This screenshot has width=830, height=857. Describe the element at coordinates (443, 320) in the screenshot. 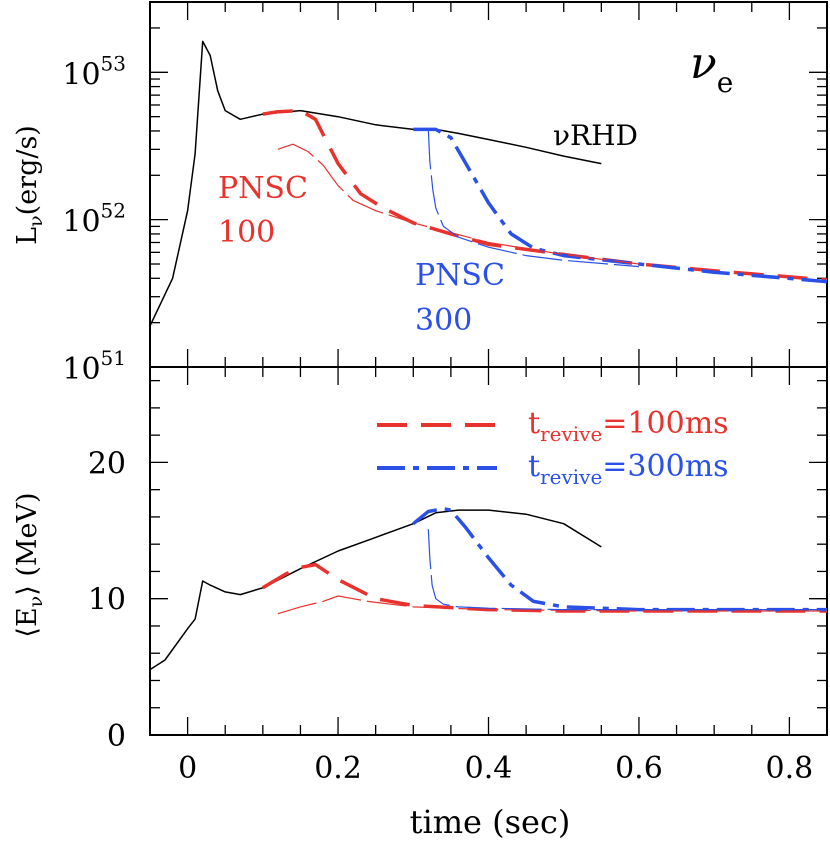

I see `annotation-pnsc300-value: 300` at that location.